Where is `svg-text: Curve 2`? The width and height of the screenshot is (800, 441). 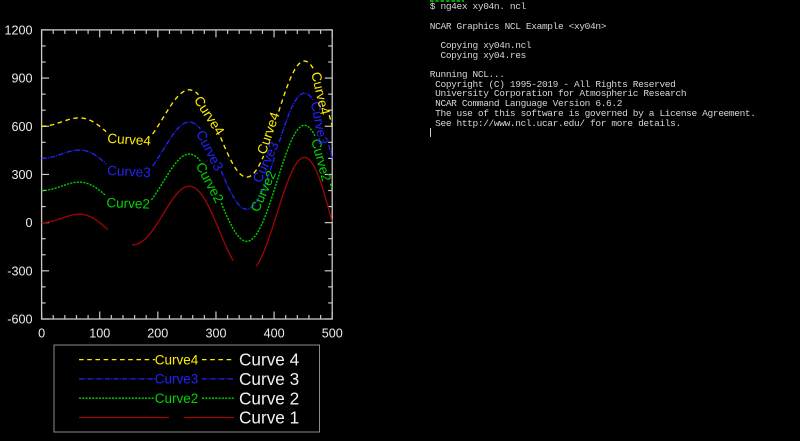
svg-text: Curve 2 is located at coordinates (269, 398).